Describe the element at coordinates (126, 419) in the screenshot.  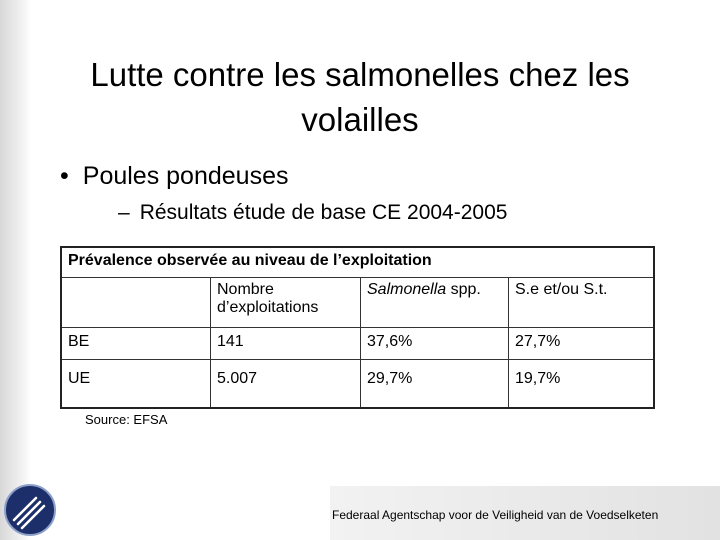
I see `source: Source: EFSA` at that location.